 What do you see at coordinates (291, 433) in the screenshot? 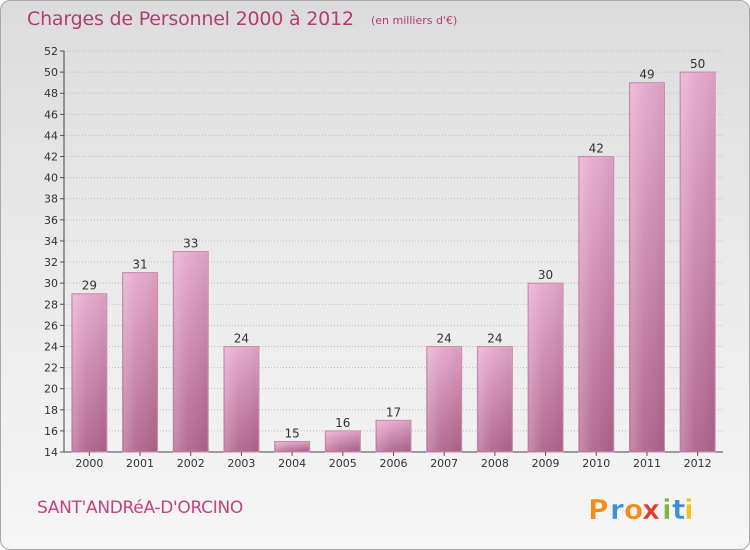
I see `data-label-2004: 15` at bounding box center [291, 433].